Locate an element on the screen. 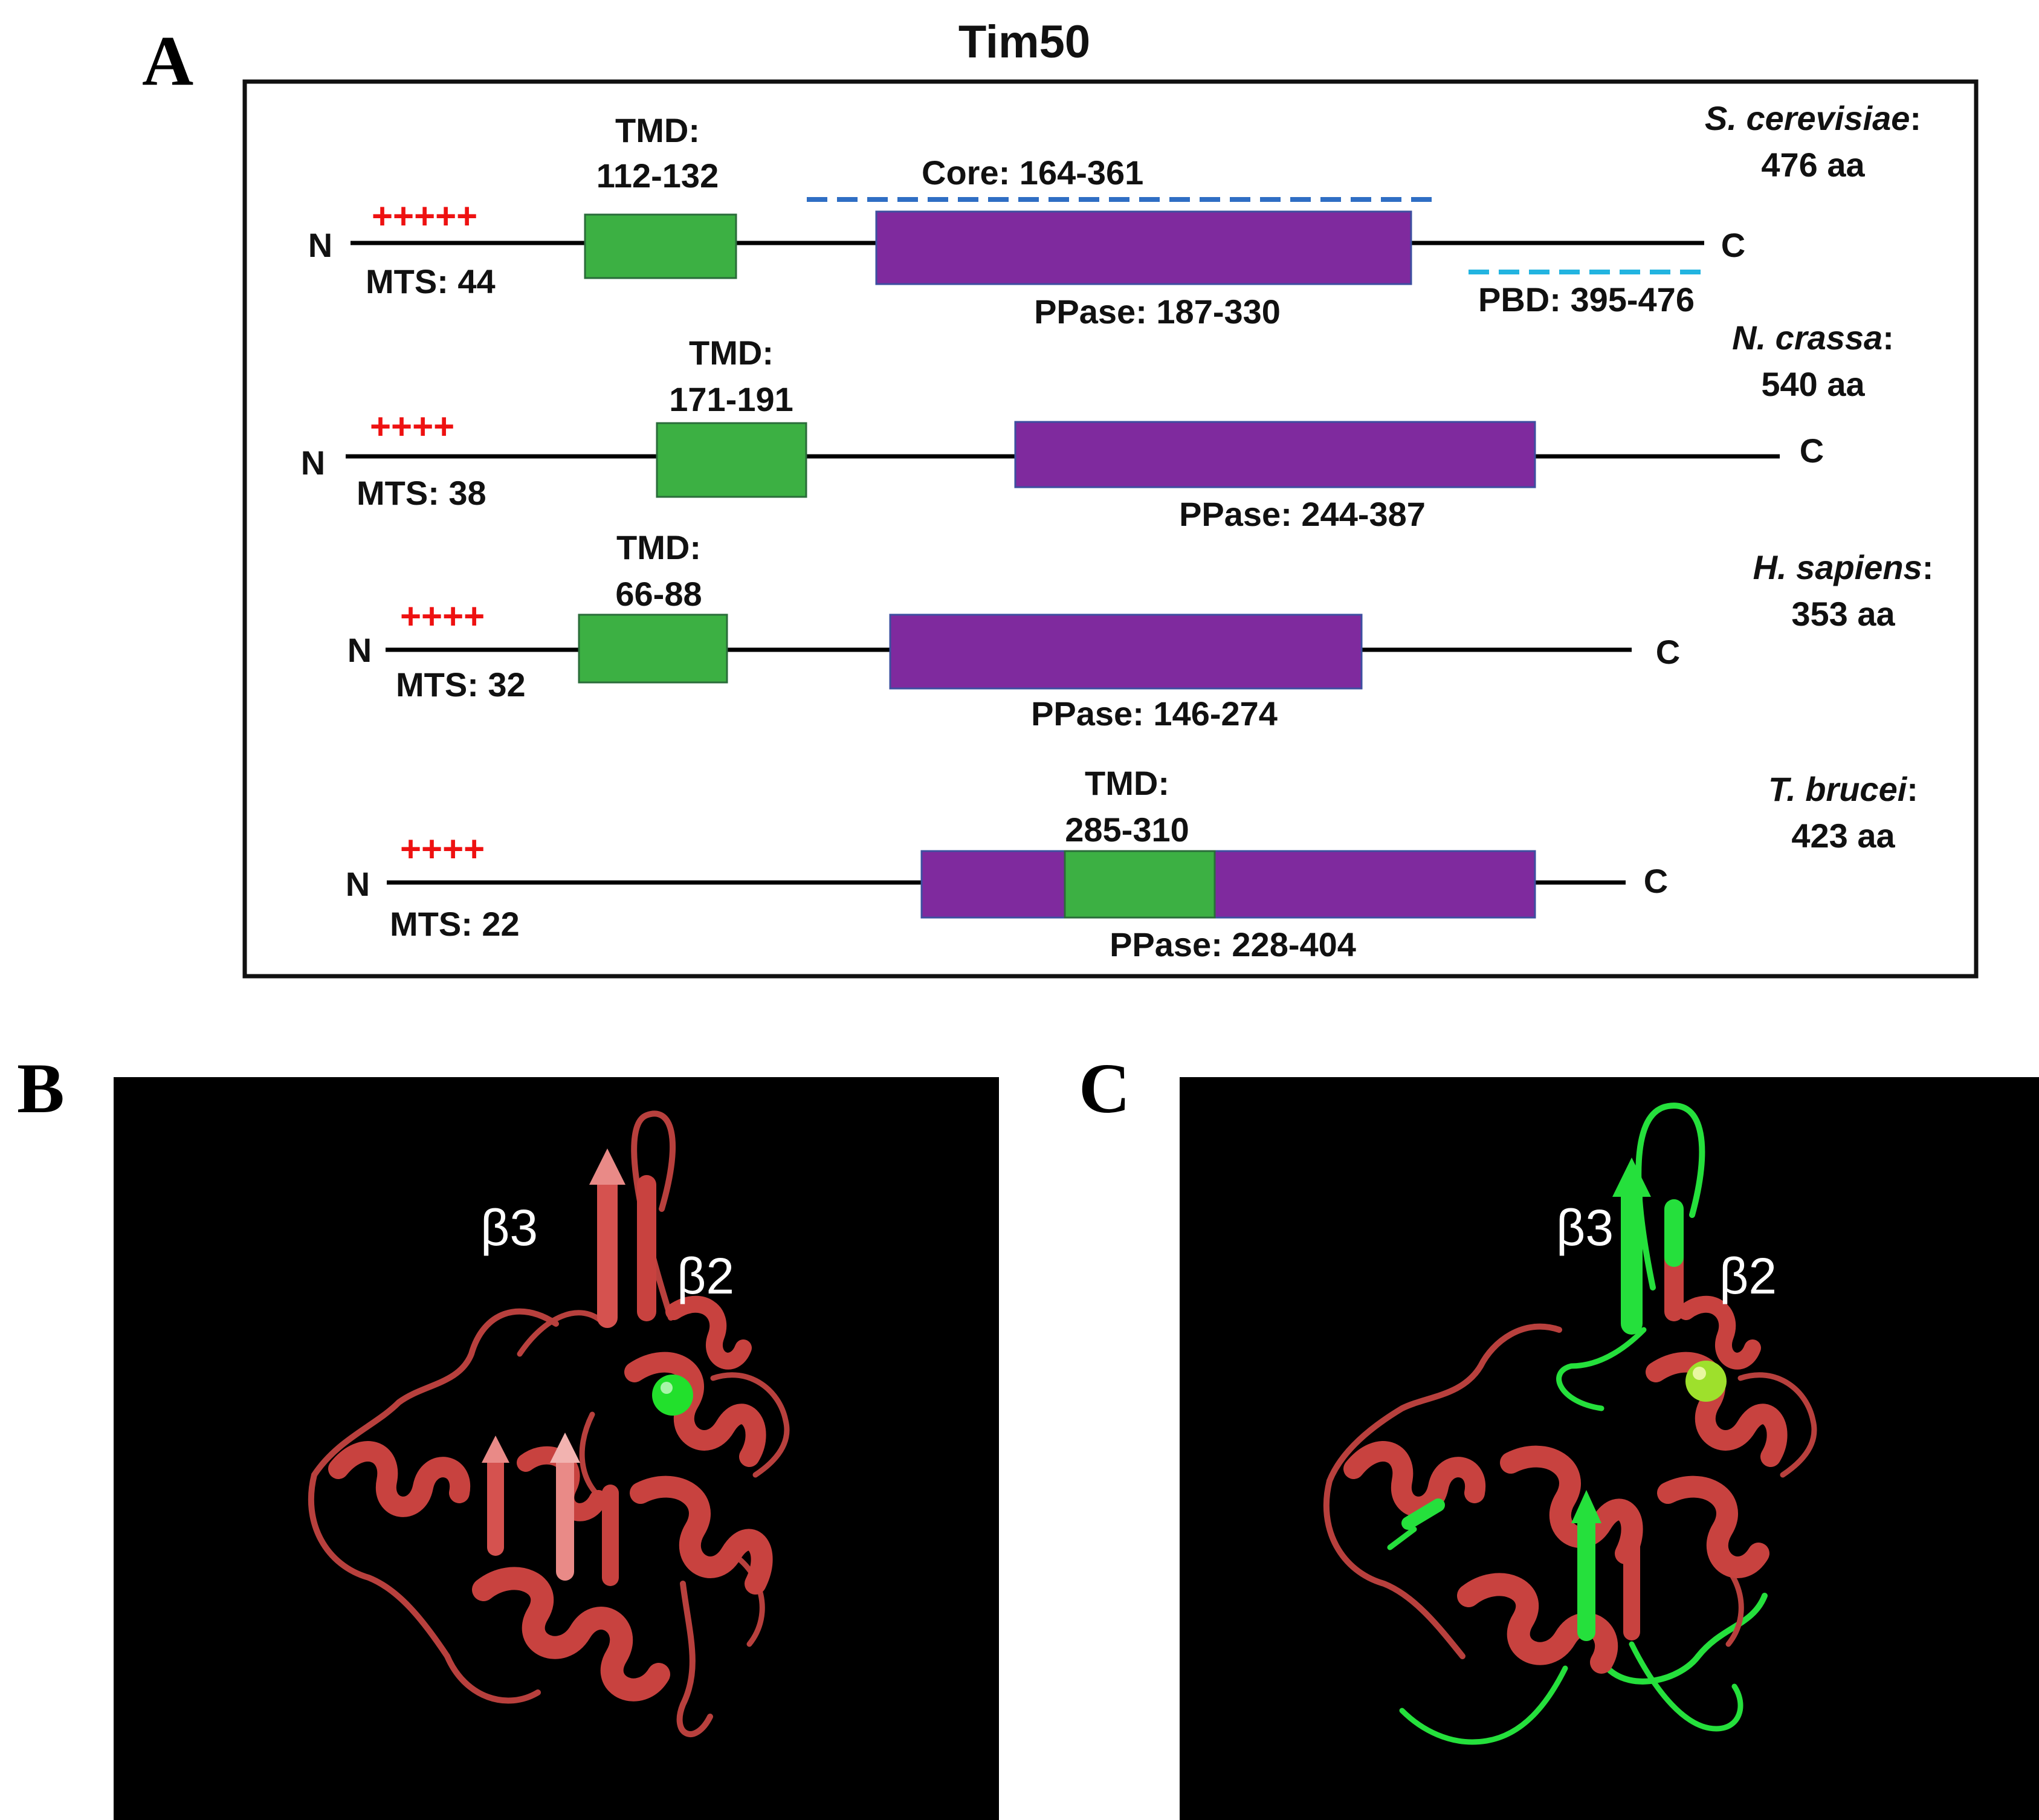  tmd-range: 171-191 is located at coordinates (731, 399).